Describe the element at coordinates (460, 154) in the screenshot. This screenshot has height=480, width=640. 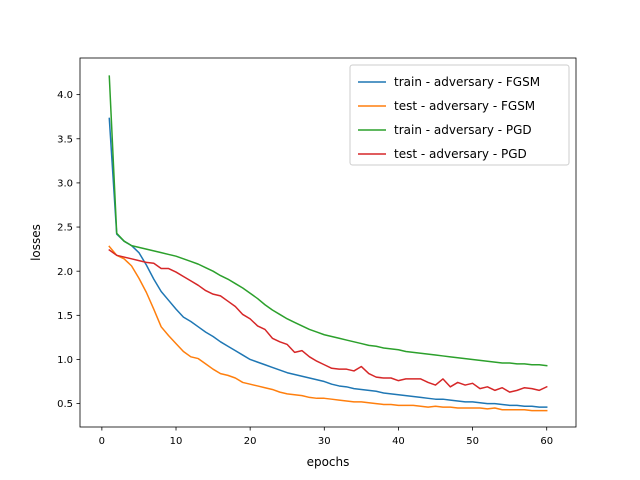
I see `legend-label: test - adversary - PGD` at that location.